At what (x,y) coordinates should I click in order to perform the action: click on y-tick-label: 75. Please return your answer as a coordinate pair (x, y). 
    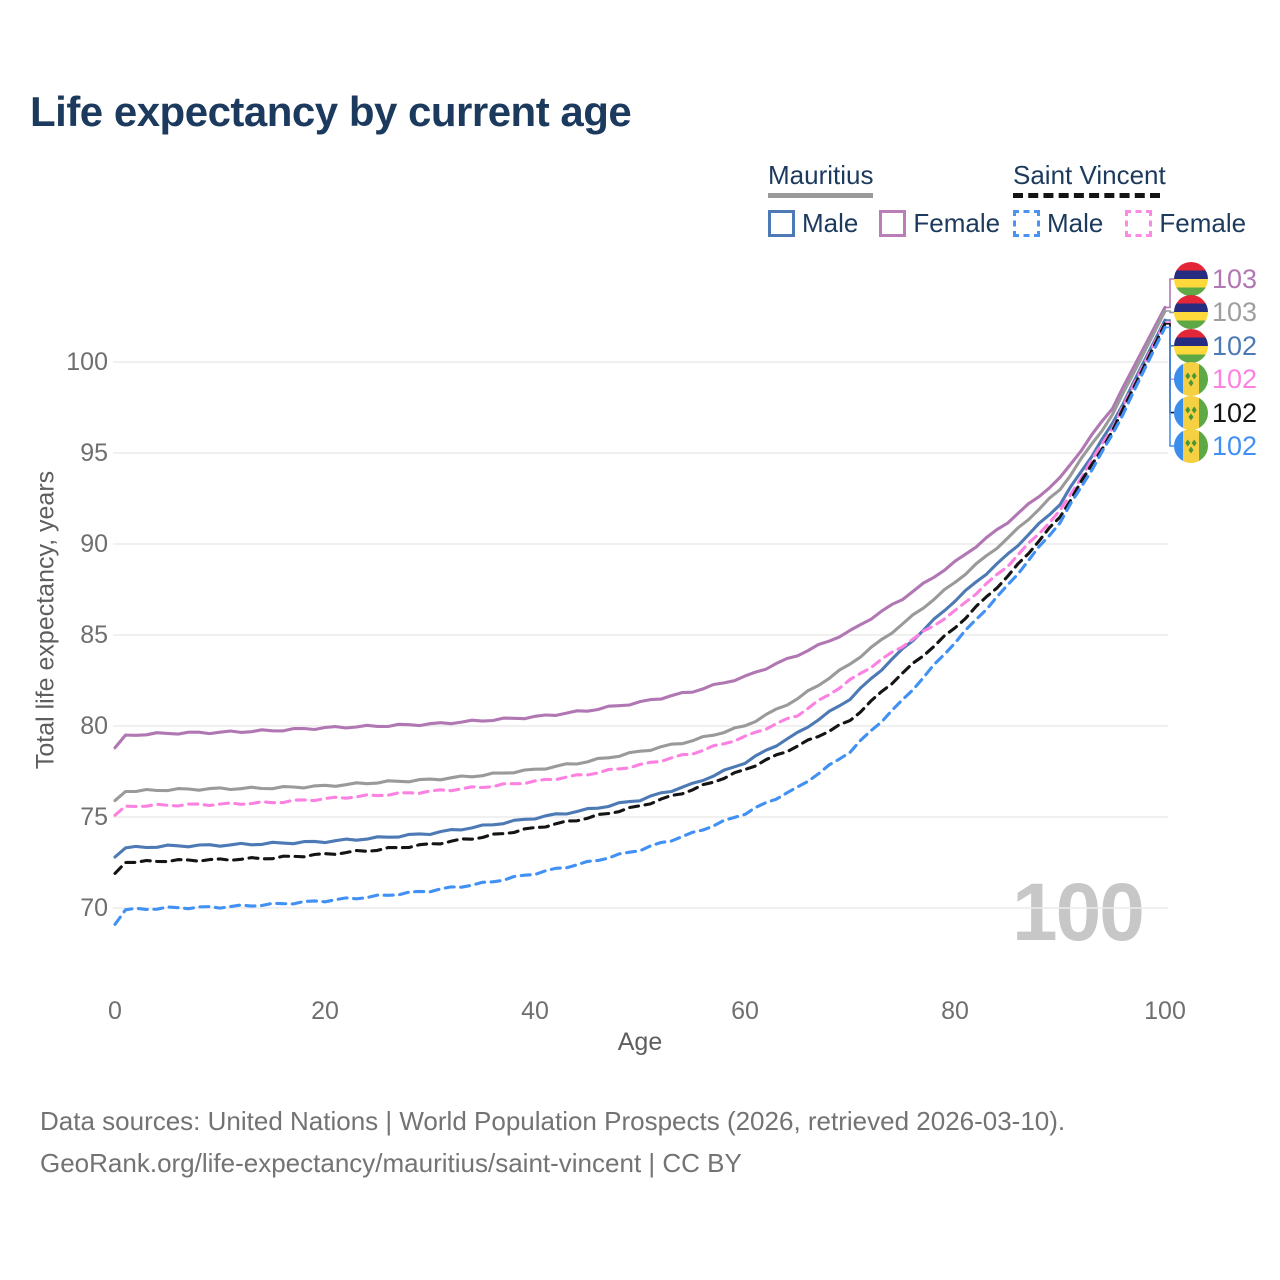
    Looking at the image, I should click on (94, 817).